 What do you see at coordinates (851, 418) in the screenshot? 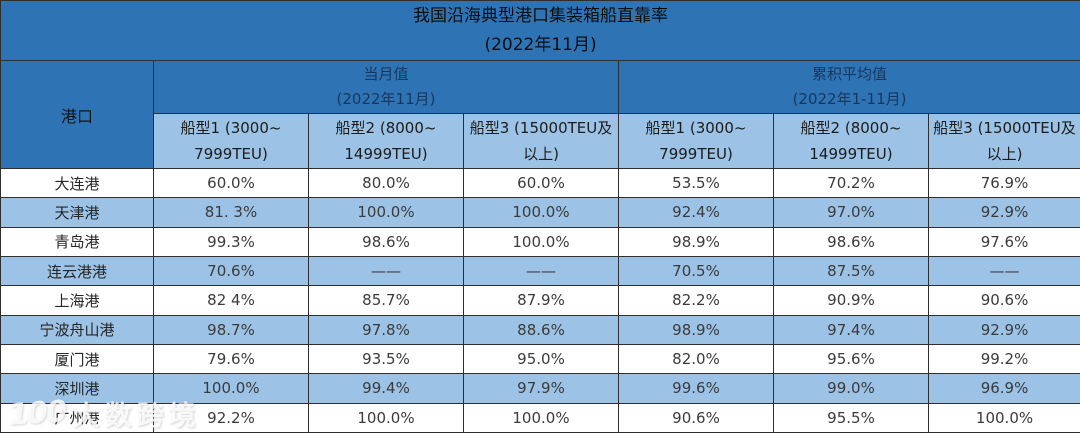
I see `value-cell: 95.5%` at bounding box center [851, 418].